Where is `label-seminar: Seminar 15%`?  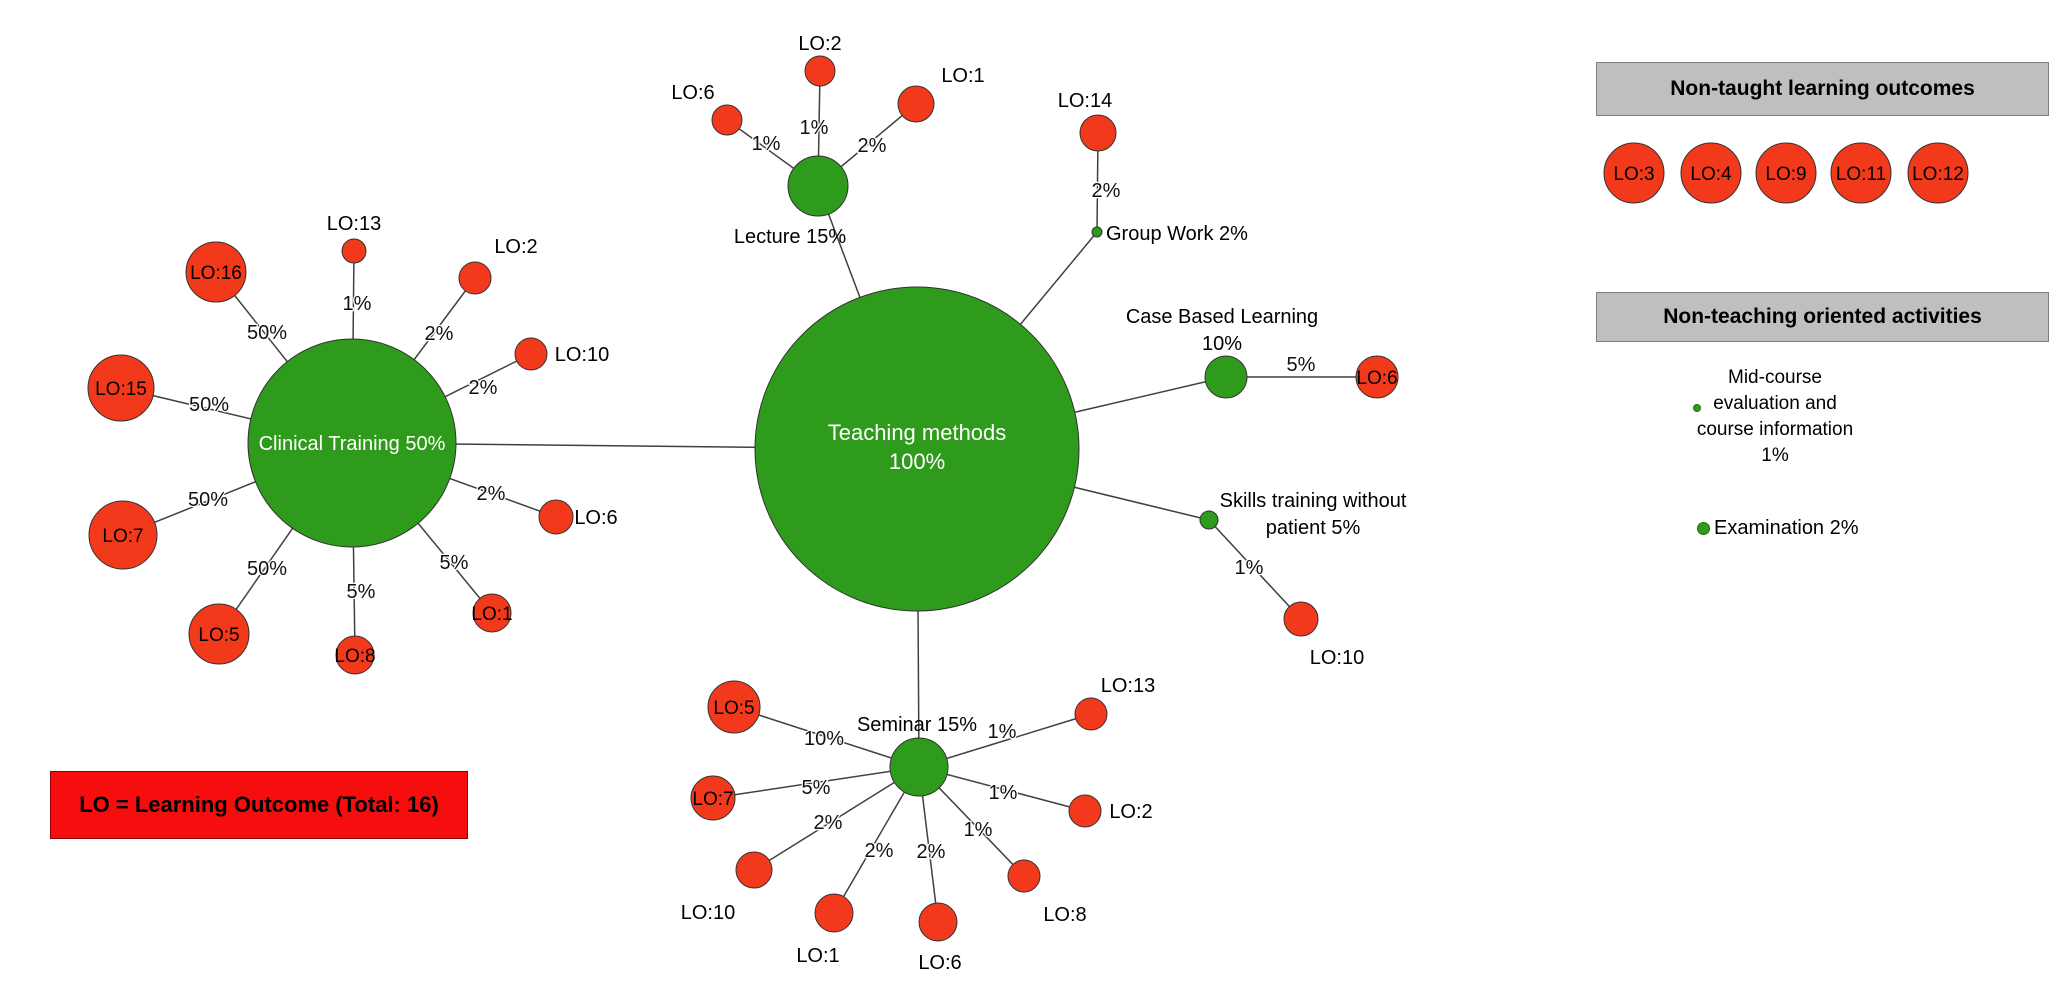
label-seminar: Seminar 15% is located at coordinates (917, 725).